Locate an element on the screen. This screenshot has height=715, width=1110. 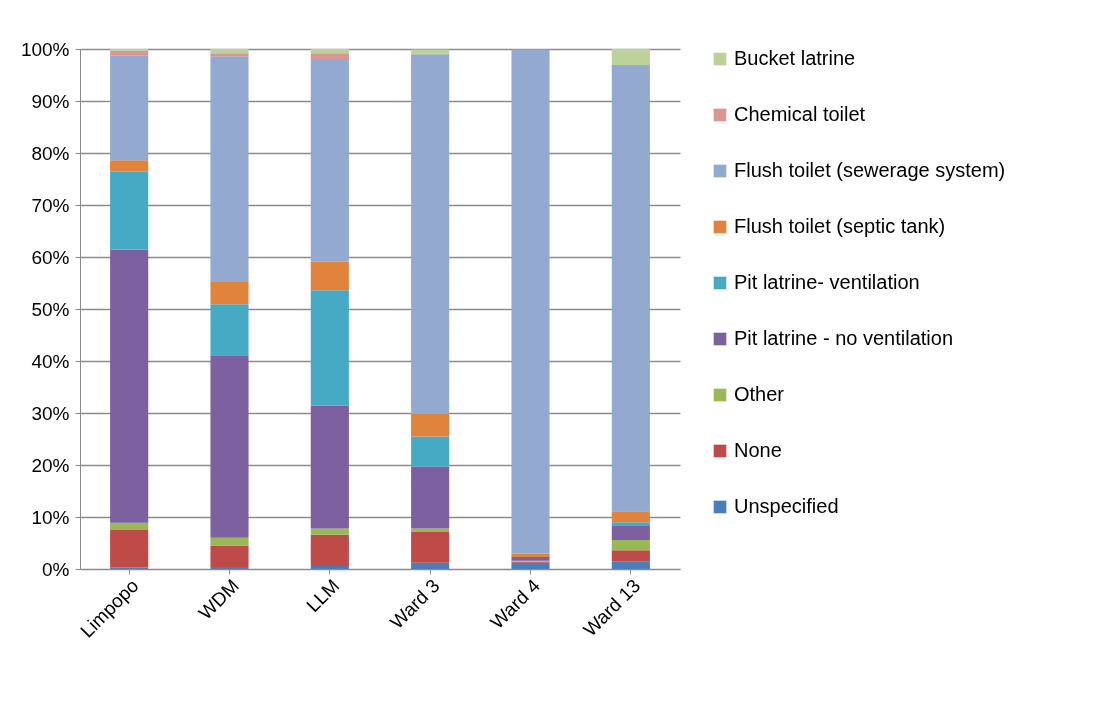
legend-label: Bucket latrine is located at coordinates (795, 58).